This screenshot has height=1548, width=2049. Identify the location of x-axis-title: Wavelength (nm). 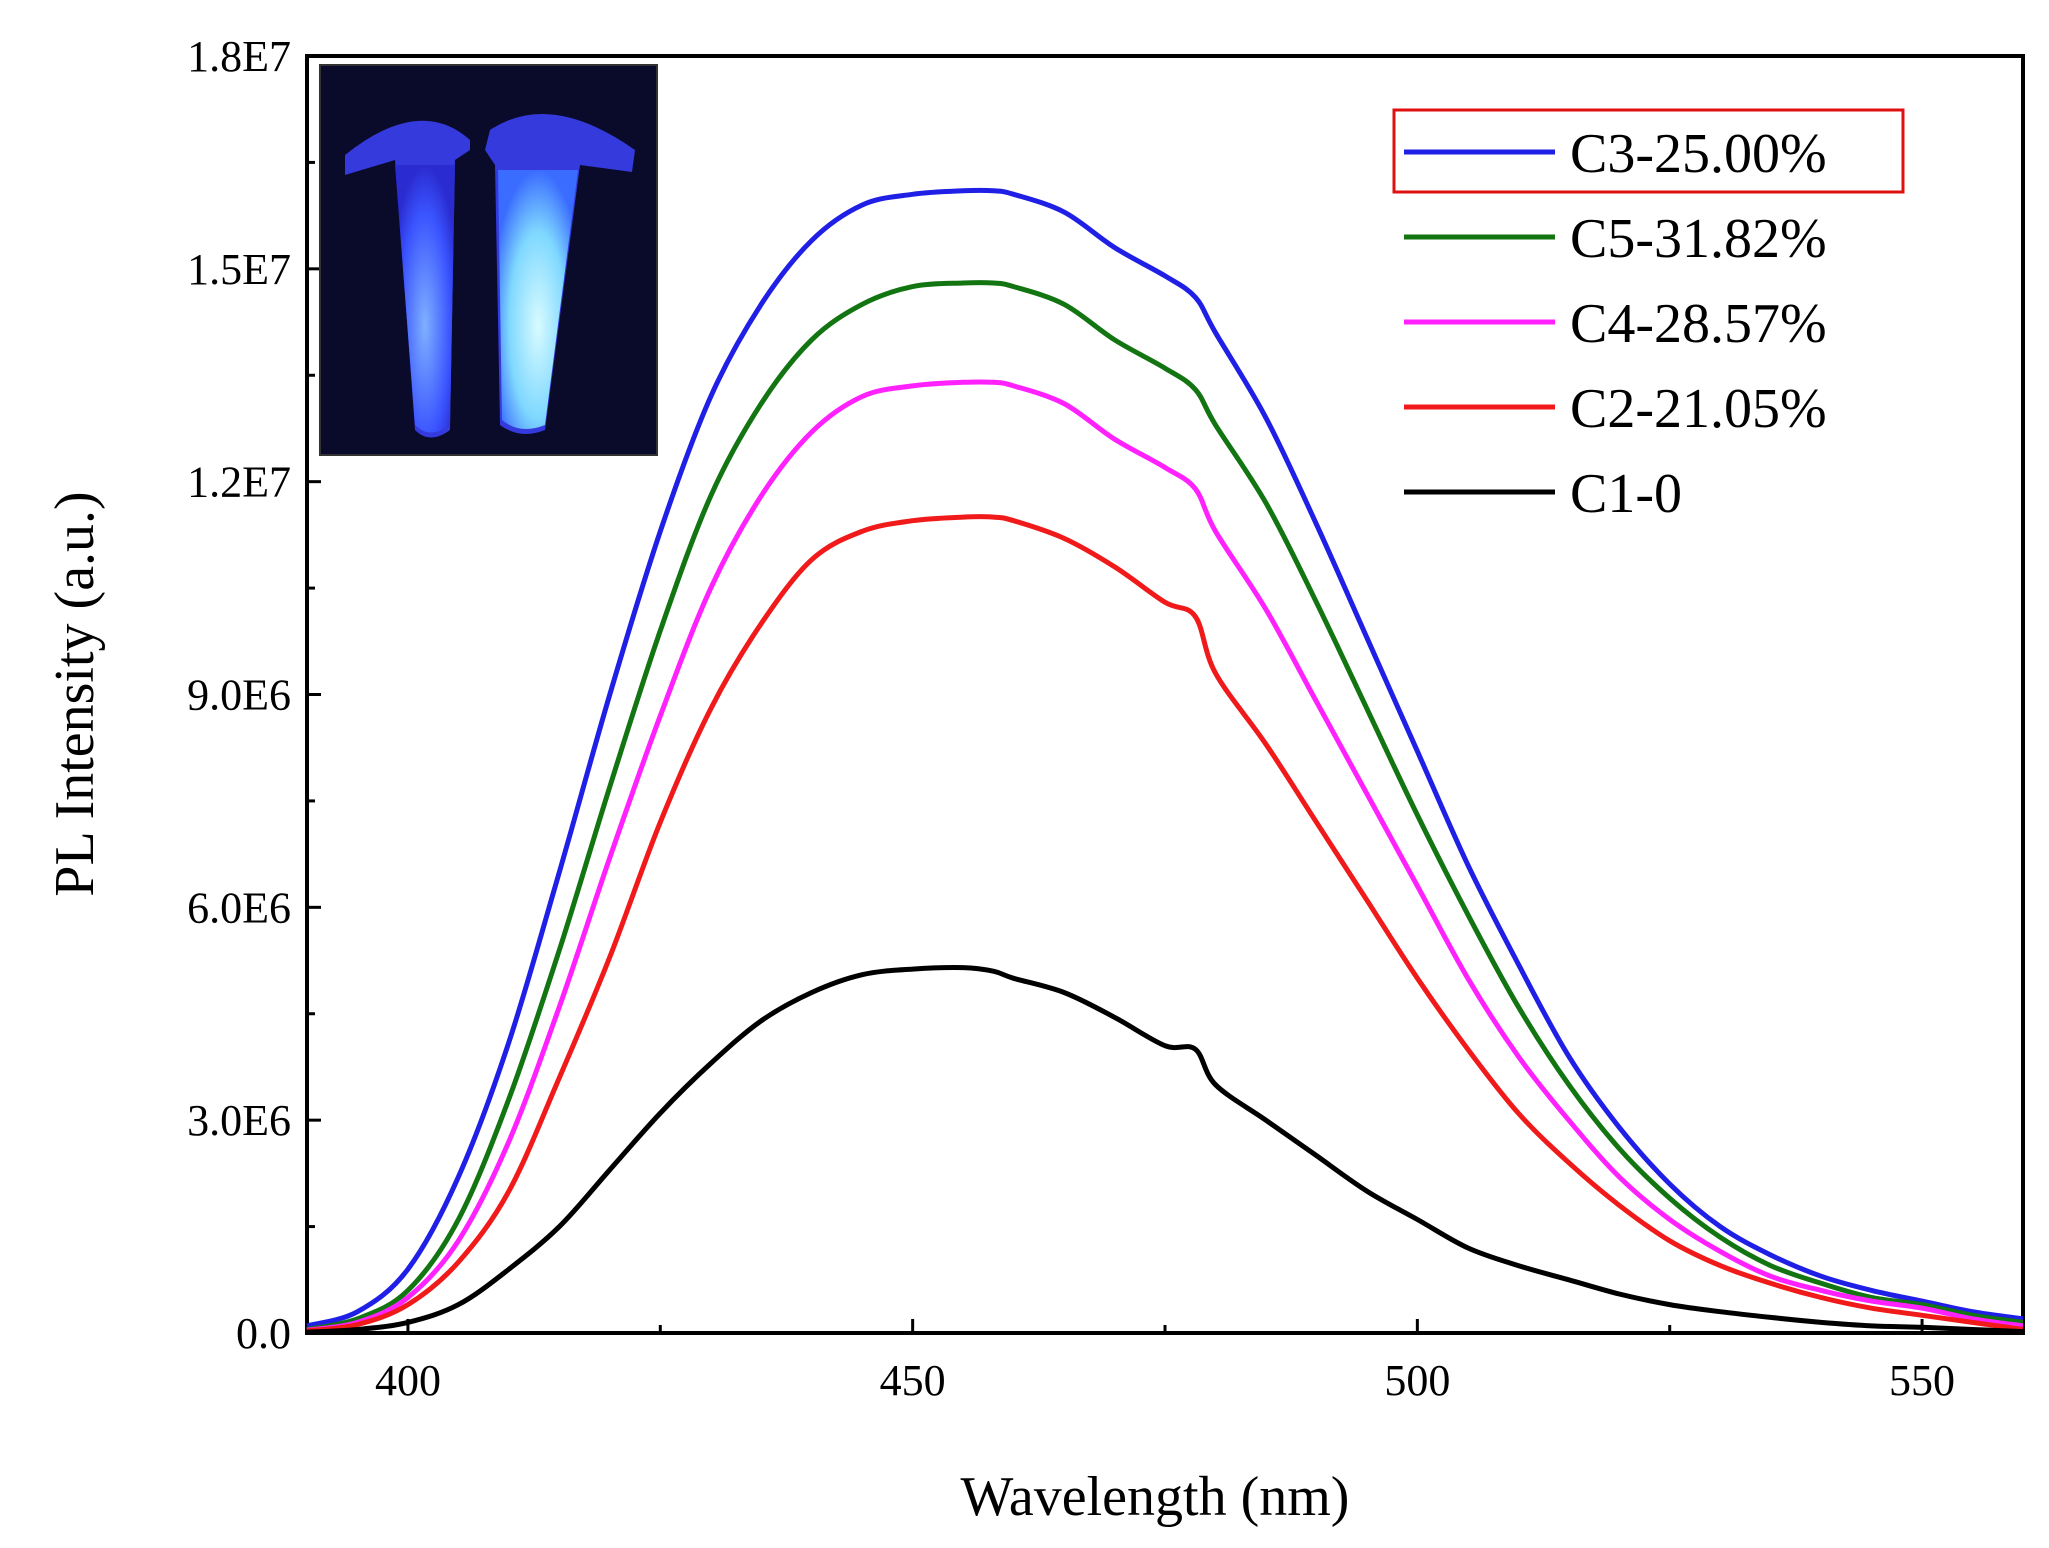
(1155, 1497).